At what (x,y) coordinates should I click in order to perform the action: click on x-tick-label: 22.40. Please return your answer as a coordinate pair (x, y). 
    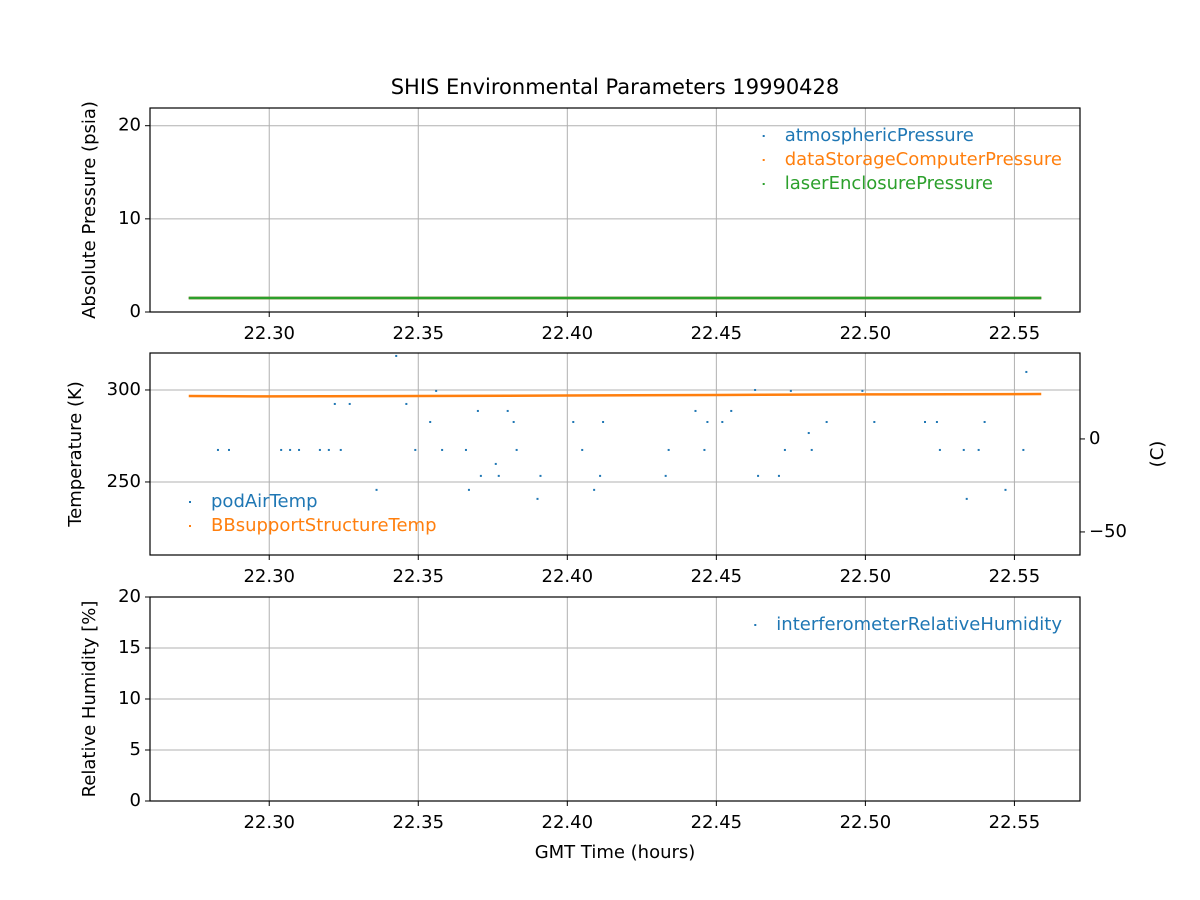
    Looking at the image, I should click on (568, 333).